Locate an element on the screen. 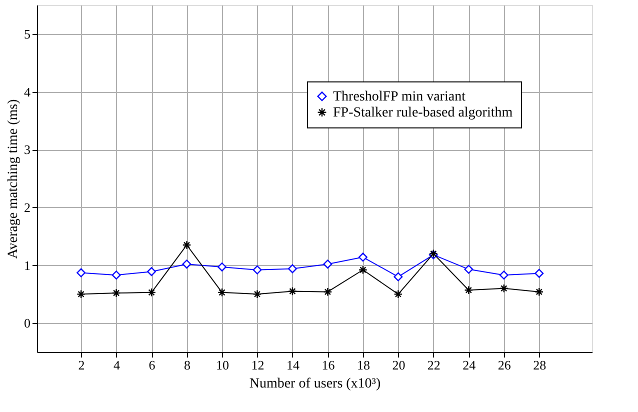 The width and height of the screenshot is (638, 412). legend-label: ThresholFP min variant is located at coordinates (399, 96).